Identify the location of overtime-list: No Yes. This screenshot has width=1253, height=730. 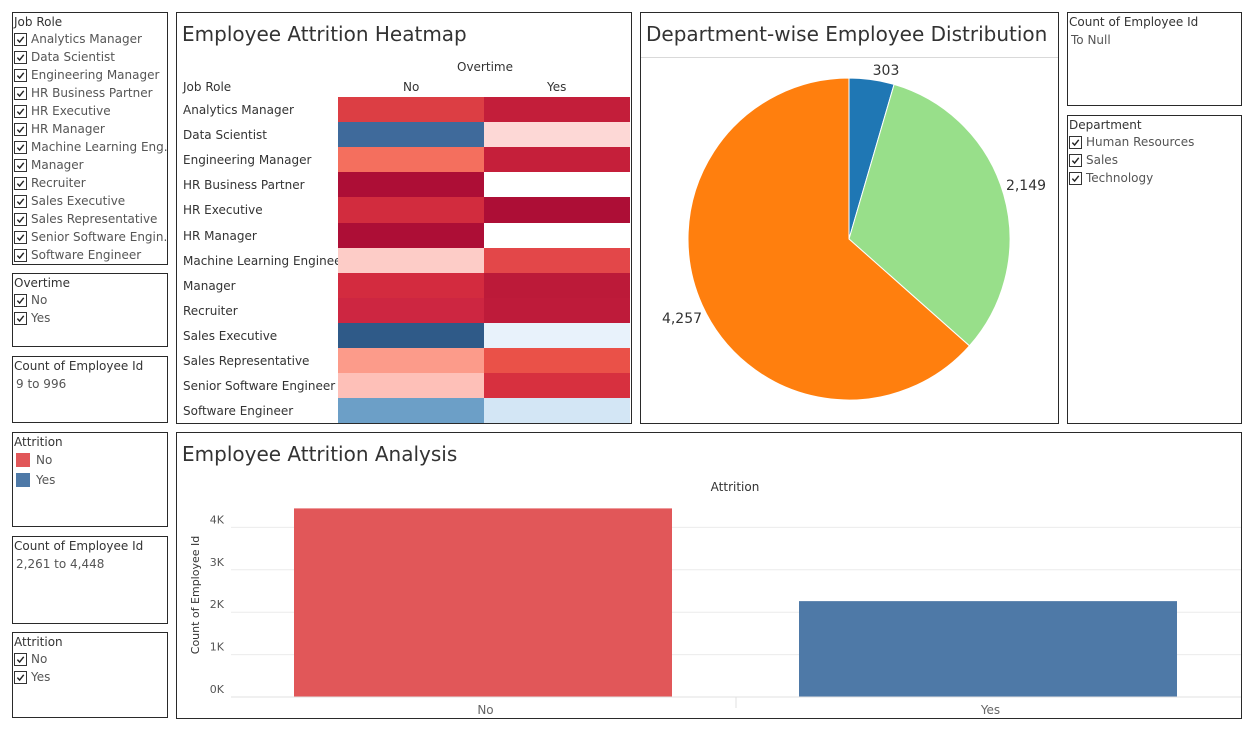
(90, 309).